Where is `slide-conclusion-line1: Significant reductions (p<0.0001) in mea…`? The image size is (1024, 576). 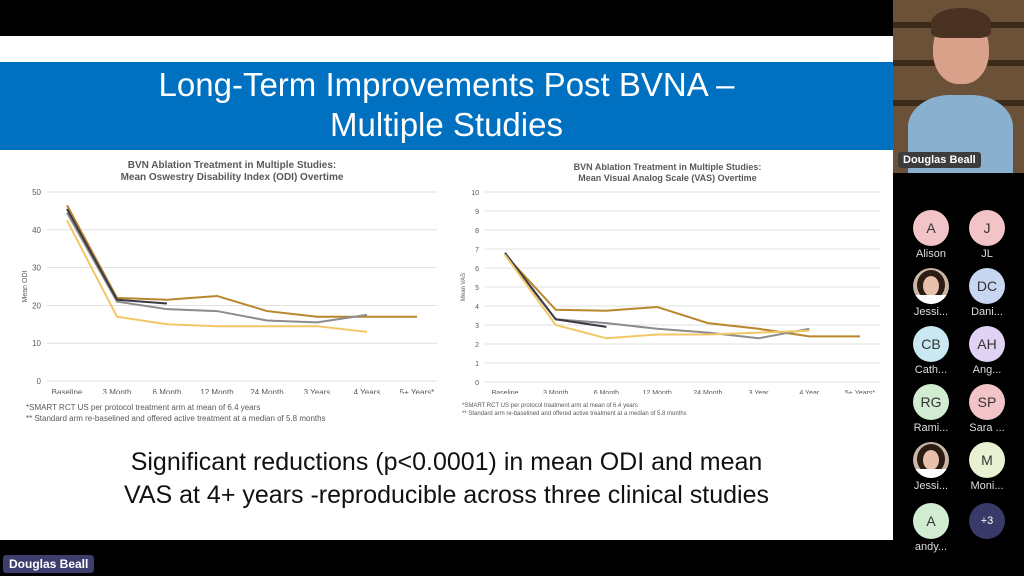 slide-conclusion-line1: Significant reductions (p<0.0001) in mea… is located at coordinates (446, 462).